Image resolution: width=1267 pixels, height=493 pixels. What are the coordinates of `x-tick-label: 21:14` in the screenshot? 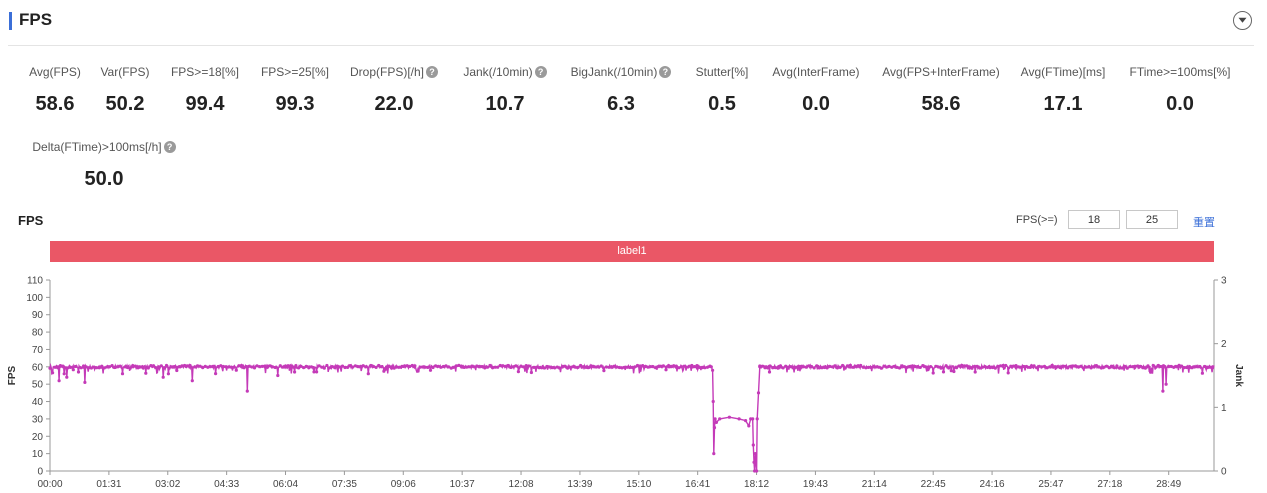 It's located at (874, 484).